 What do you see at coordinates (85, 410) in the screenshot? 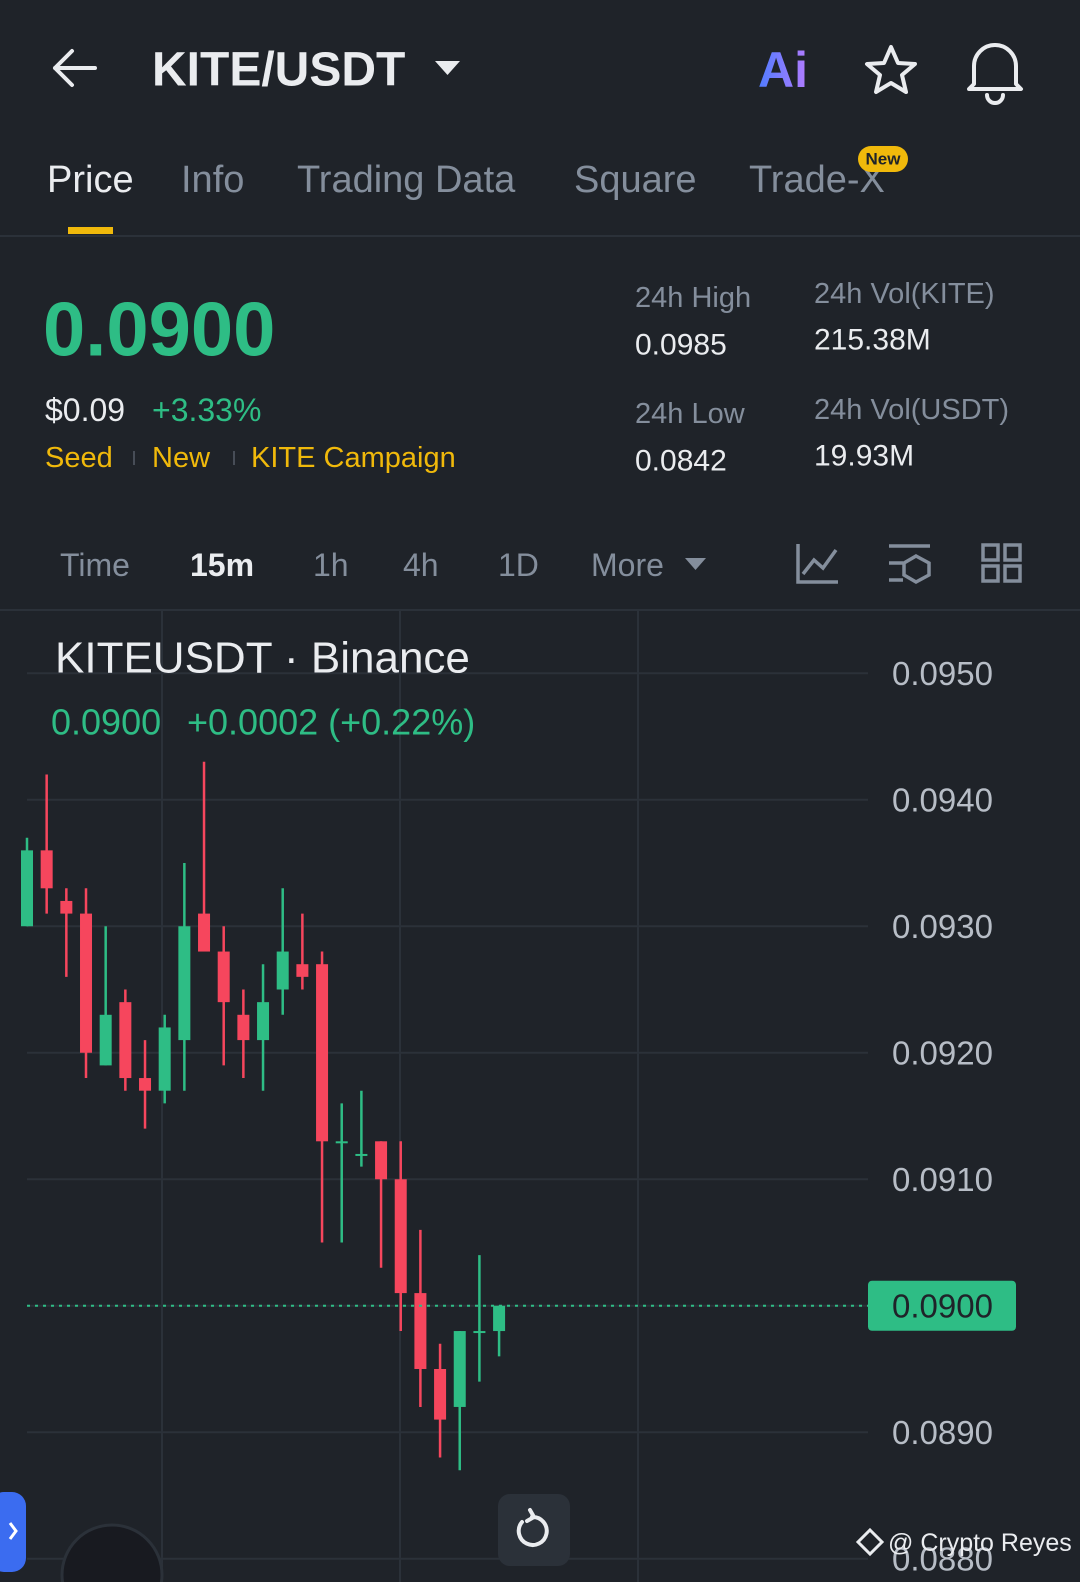
I see `usd-price: $0.09` at bounding box center [85, 410].